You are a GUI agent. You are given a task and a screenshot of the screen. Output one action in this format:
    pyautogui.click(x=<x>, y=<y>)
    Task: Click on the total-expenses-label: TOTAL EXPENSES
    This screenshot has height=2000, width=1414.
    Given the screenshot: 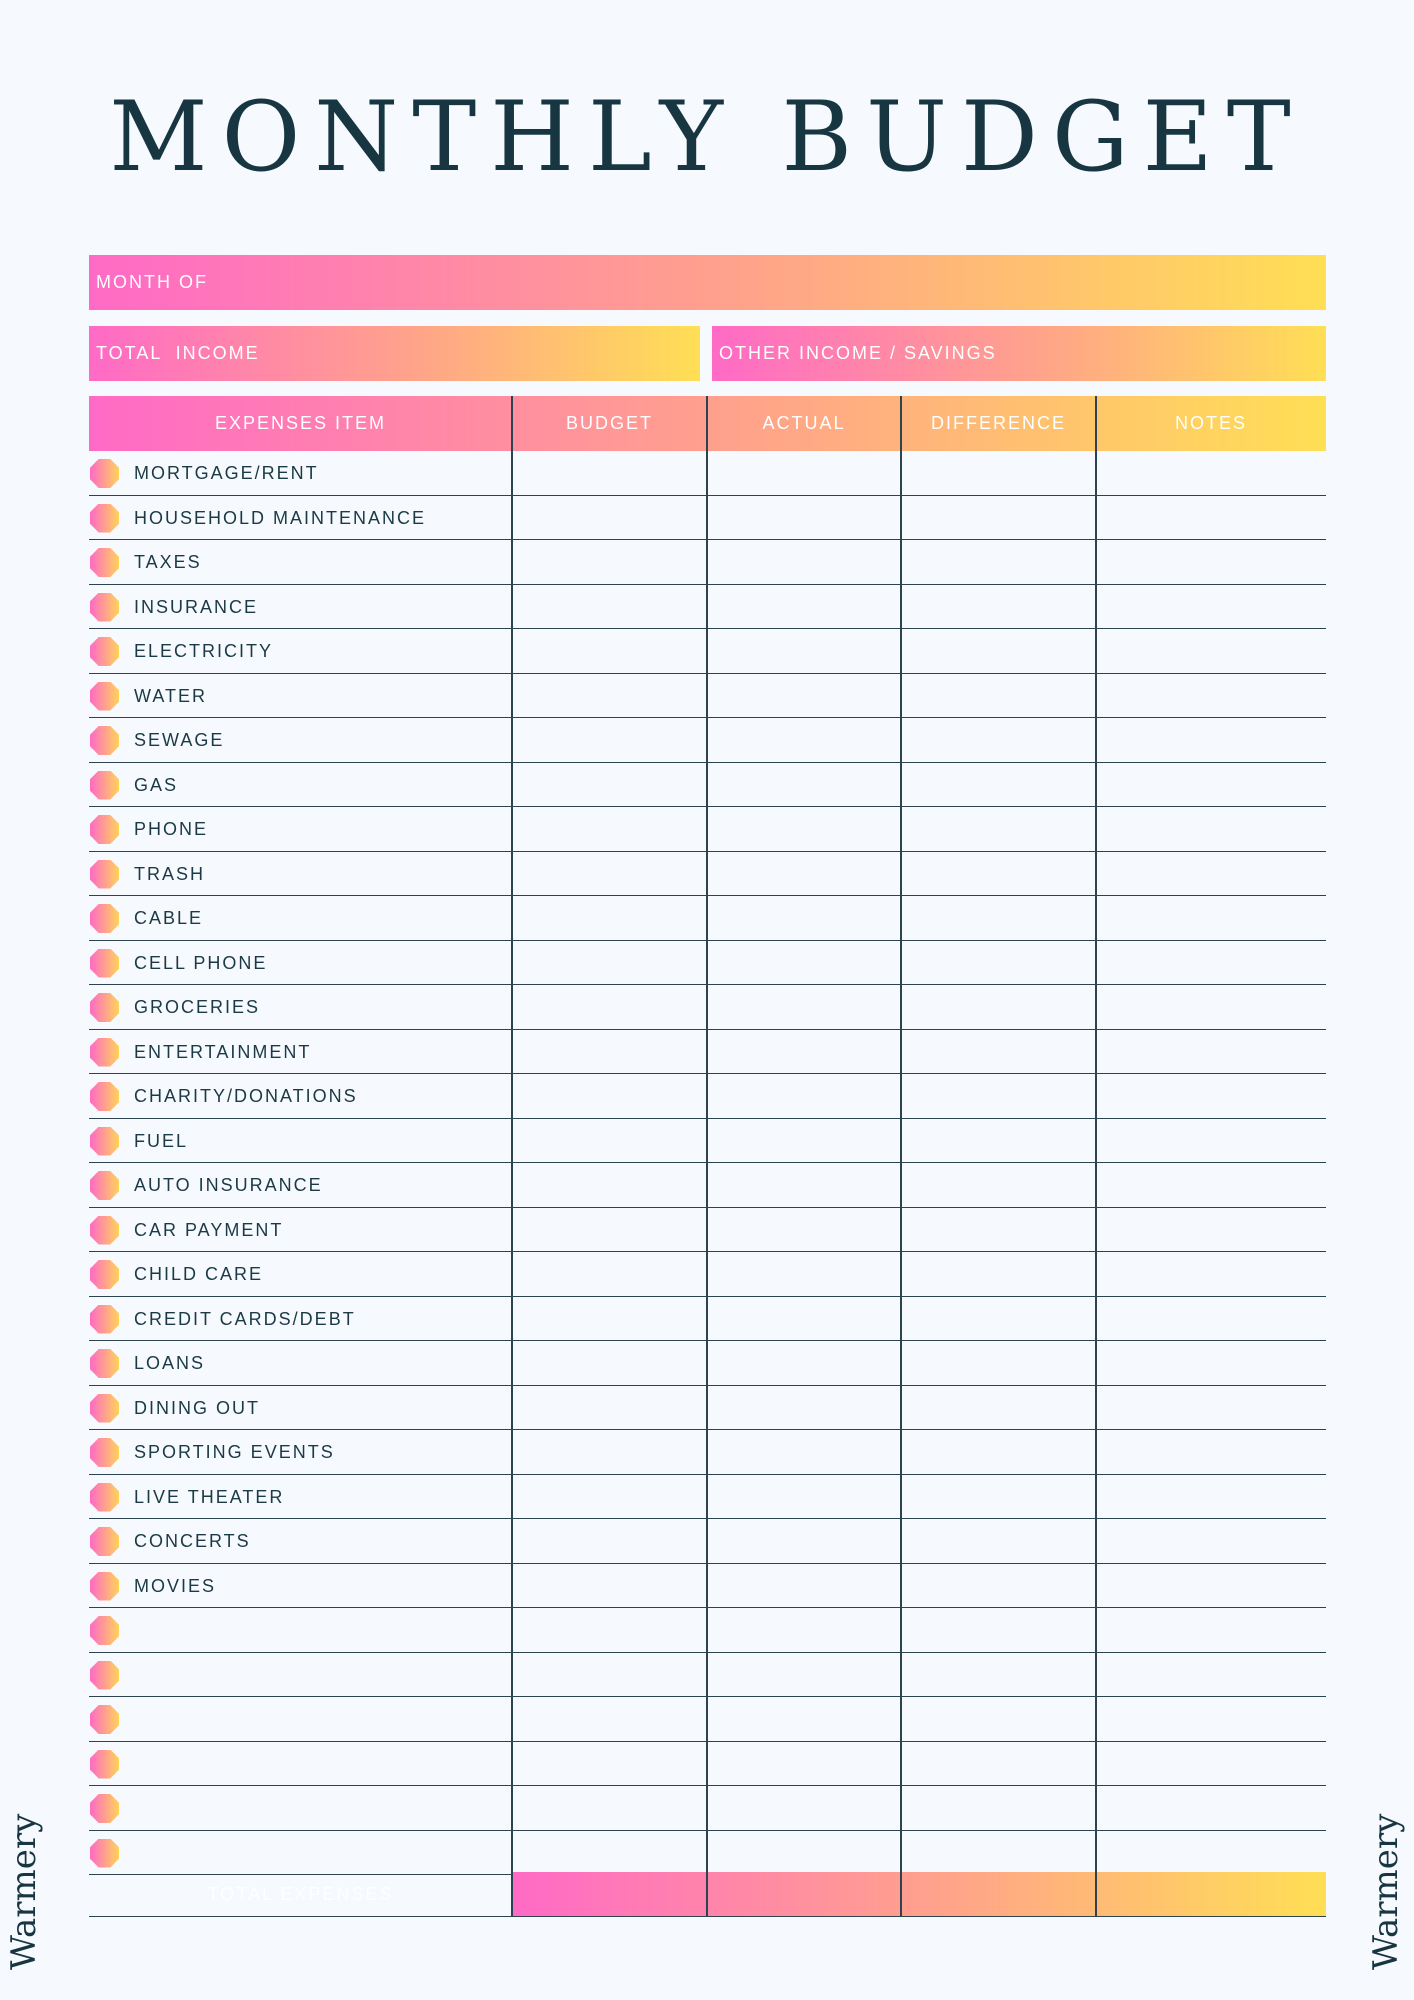 What is the action you would take?
    pyautogui.click(x=300, y=1894)
    